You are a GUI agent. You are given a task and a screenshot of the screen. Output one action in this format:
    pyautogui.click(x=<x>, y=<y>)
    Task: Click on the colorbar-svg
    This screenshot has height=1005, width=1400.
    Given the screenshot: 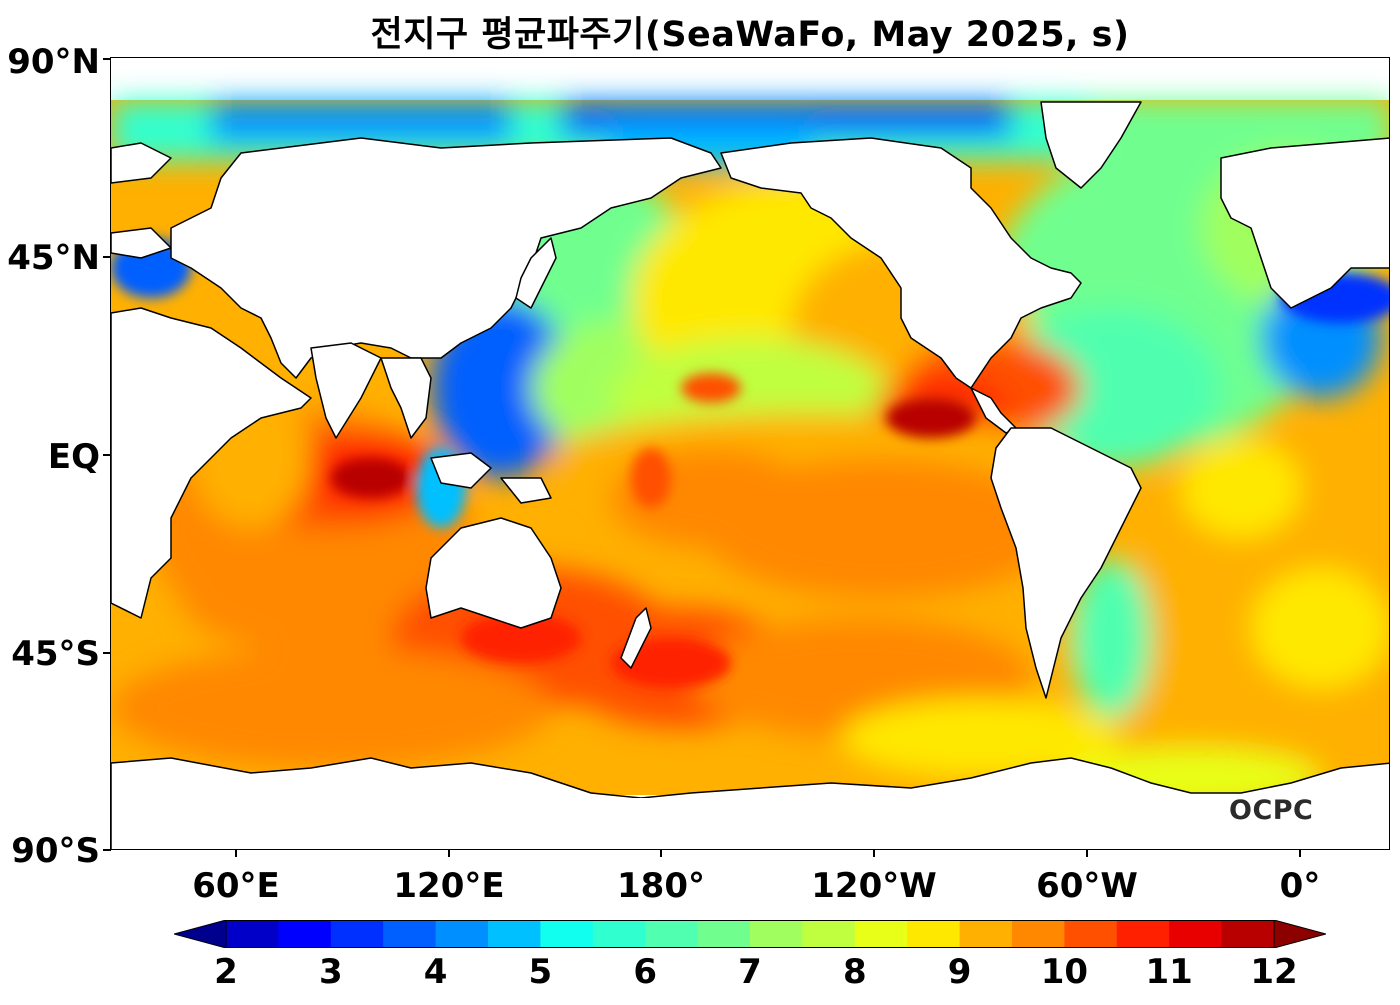 What is the action you would take?
    pyautogui.click(x=750, y=934)
    